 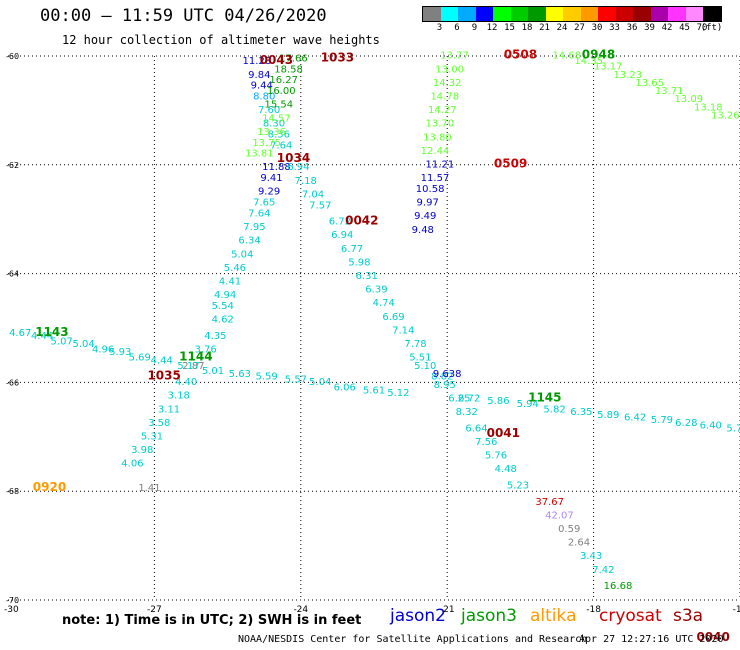 I want to click on wave-height-value: 16.00, so click(x=281, y=91).